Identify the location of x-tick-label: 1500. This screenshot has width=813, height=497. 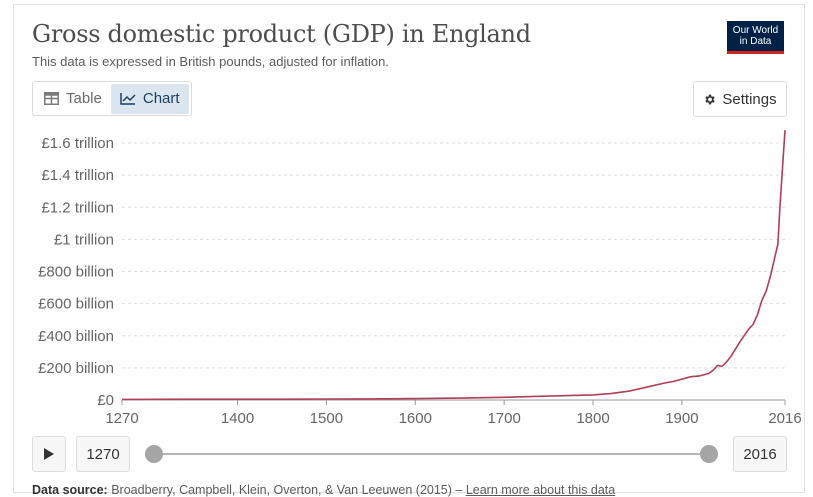
(326, 418).